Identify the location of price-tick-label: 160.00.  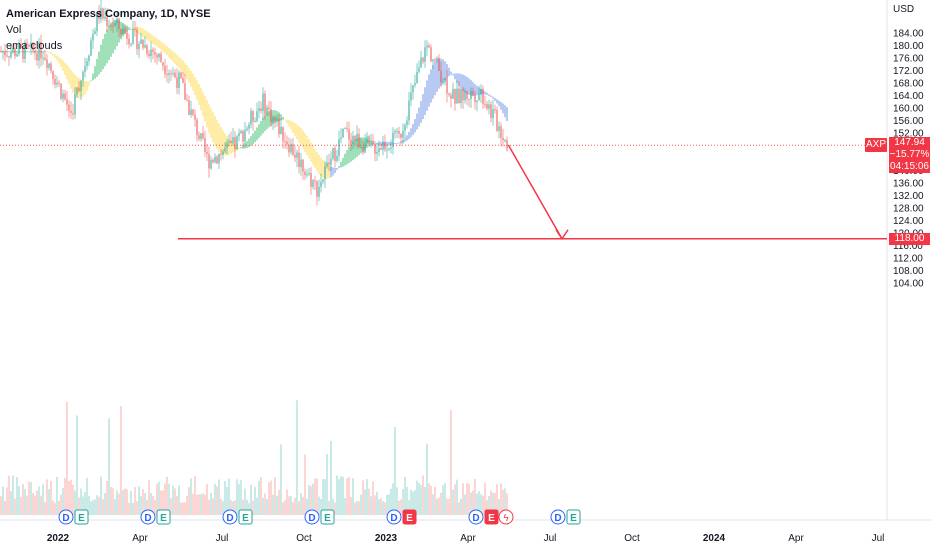
(908, 109).